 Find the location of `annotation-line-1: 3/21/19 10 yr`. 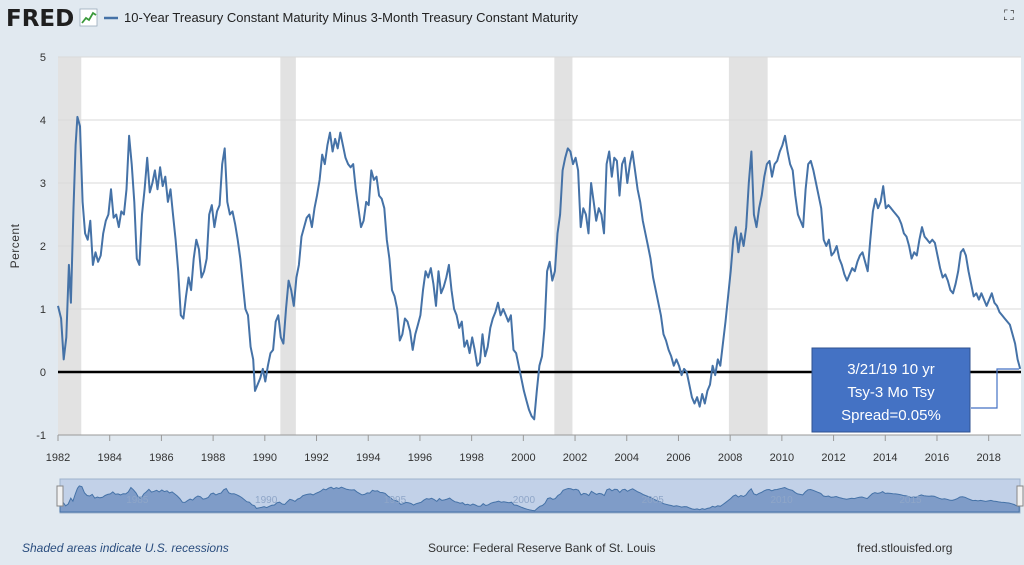

annotation-line-1: 3/21/19 10 yr is located at coordinates (891, 369).